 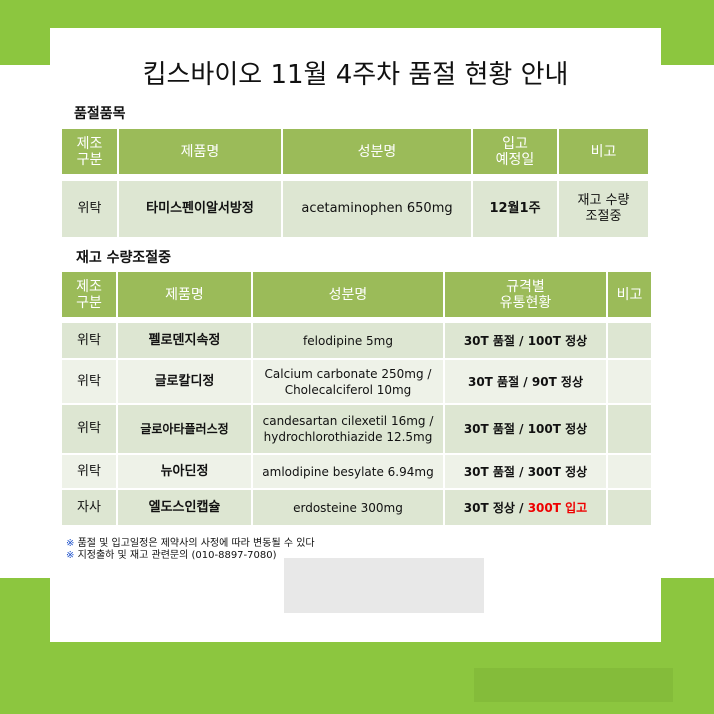 What do you see at coordinates (355, 75) in the screenshot?
I see `page-title: 킵스바이오 11월 4주차 품절 현황 안내` at bounding box center [355, 75].